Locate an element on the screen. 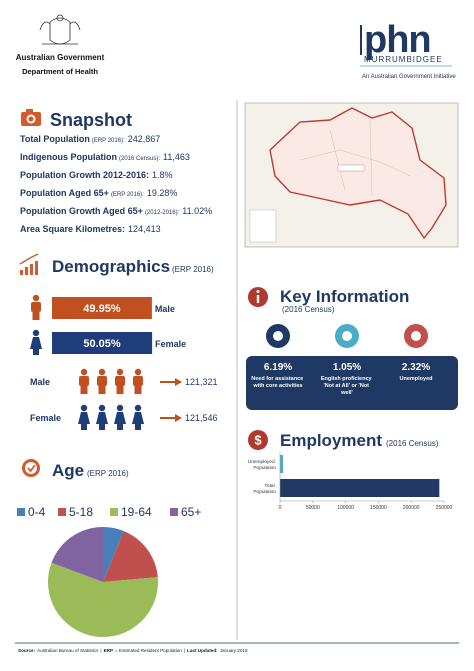  snapshot-row: Area Square Kilometres: 124,413 is located at coordinates (90, 229).